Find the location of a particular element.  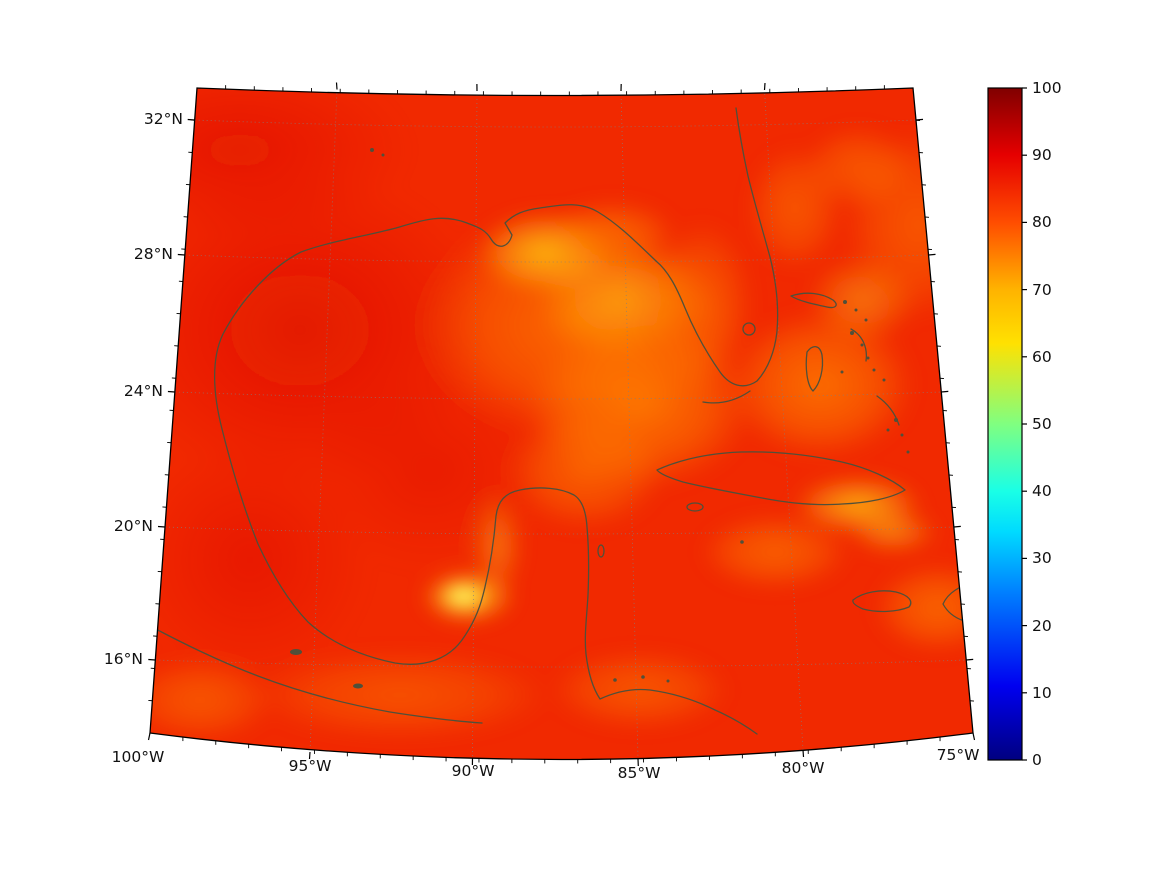

coast-grand-bahama is located at coordinates (813, 300).